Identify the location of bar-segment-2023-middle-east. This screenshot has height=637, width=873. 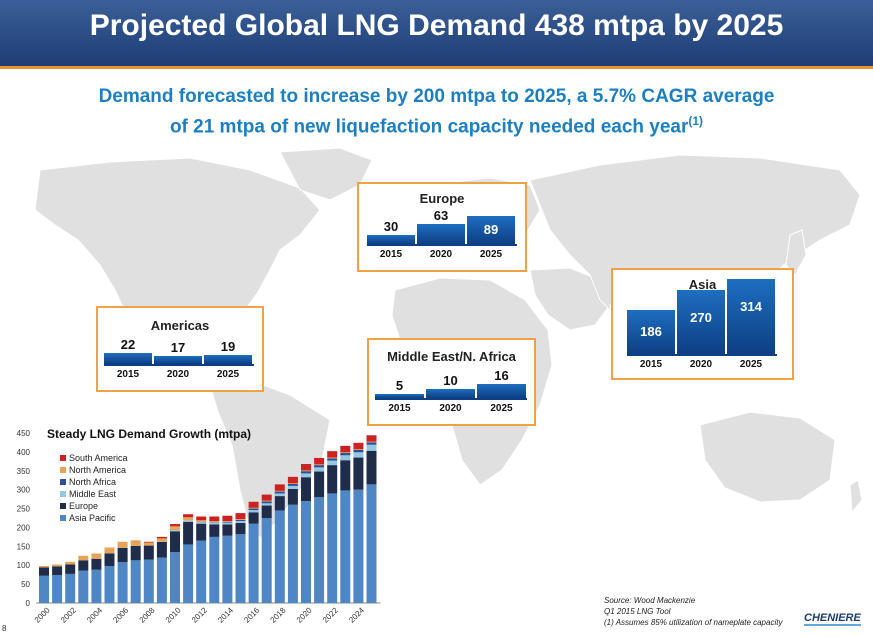
(345, 458).